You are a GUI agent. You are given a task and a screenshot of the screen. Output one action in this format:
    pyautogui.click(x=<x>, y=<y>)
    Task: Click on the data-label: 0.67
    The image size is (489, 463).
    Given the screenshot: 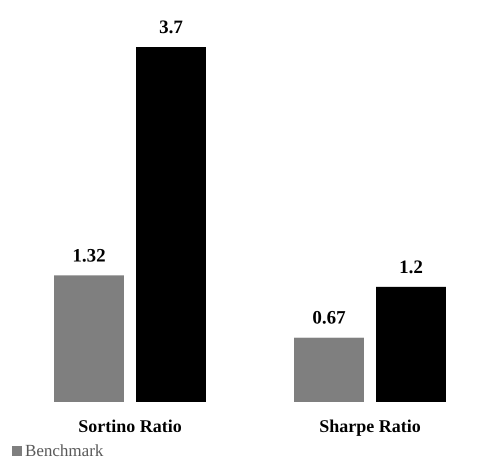 What is the action you would take?
    pyautogui.click(x=329, y=318)
    